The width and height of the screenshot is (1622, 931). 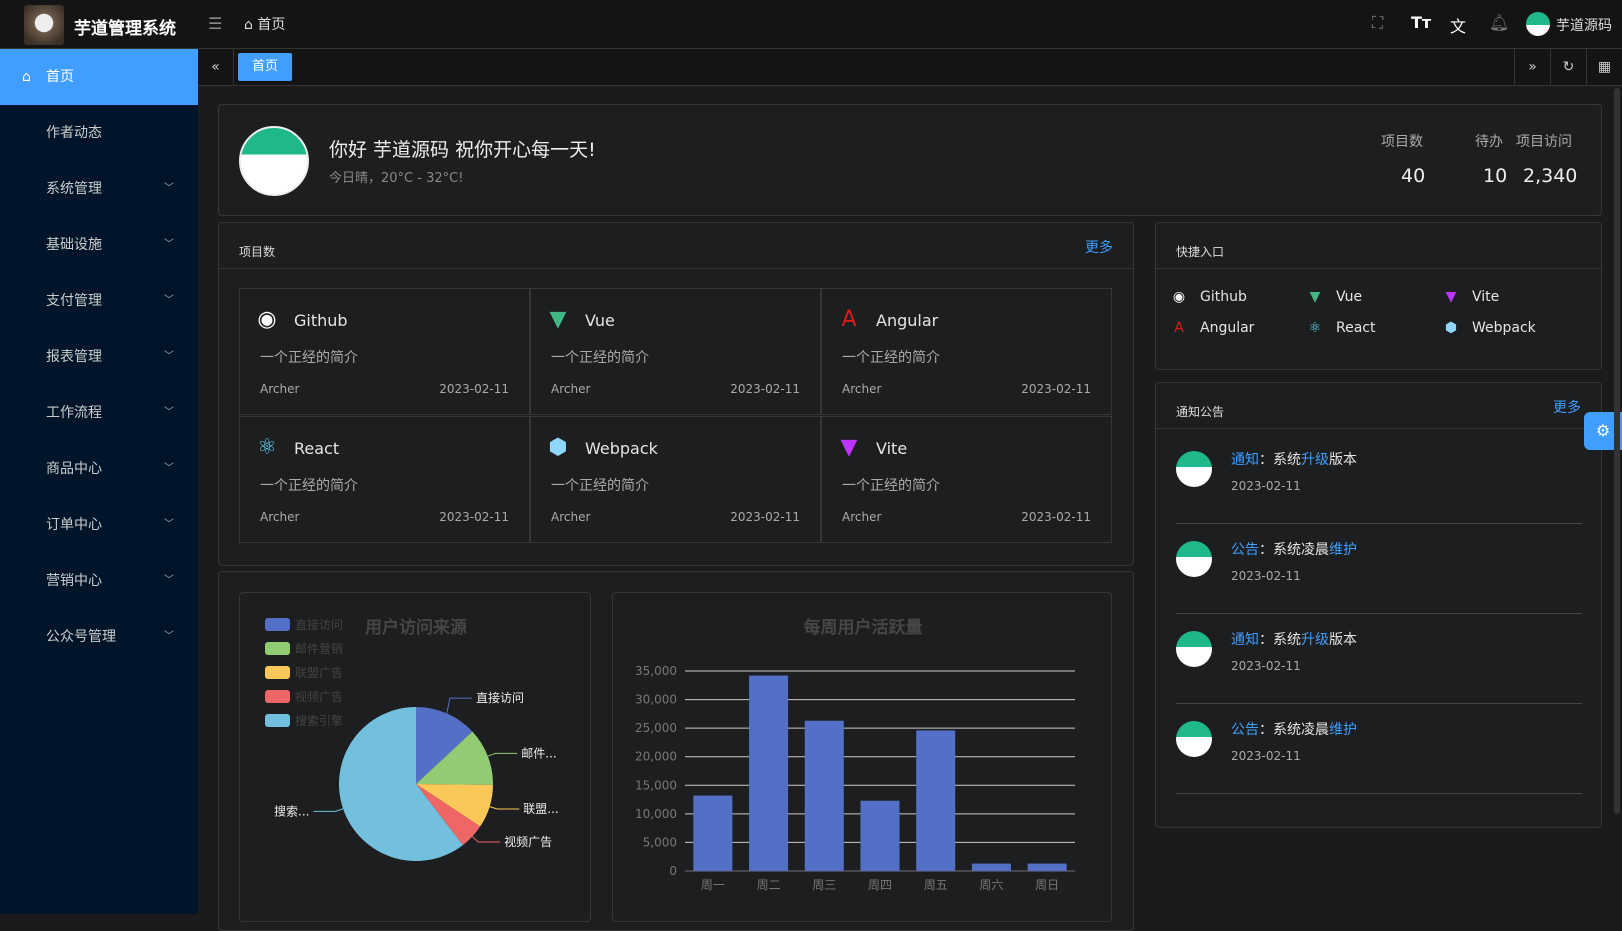 I want to click on sidebar-item: 基础设施 ﹀, so click(x=99, y=245).